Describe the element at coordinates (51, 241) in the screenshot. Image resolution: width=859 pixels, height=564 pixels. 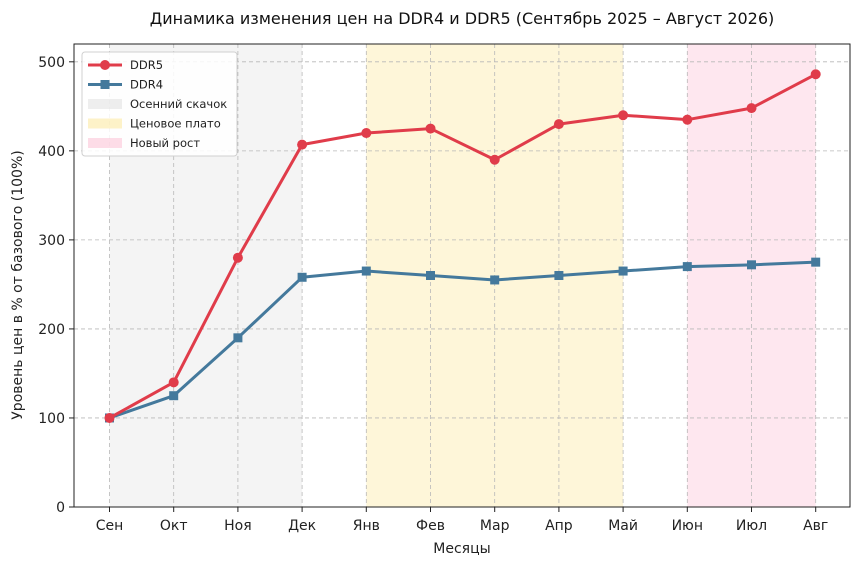
I see `y-tick-label: 300` at that location.